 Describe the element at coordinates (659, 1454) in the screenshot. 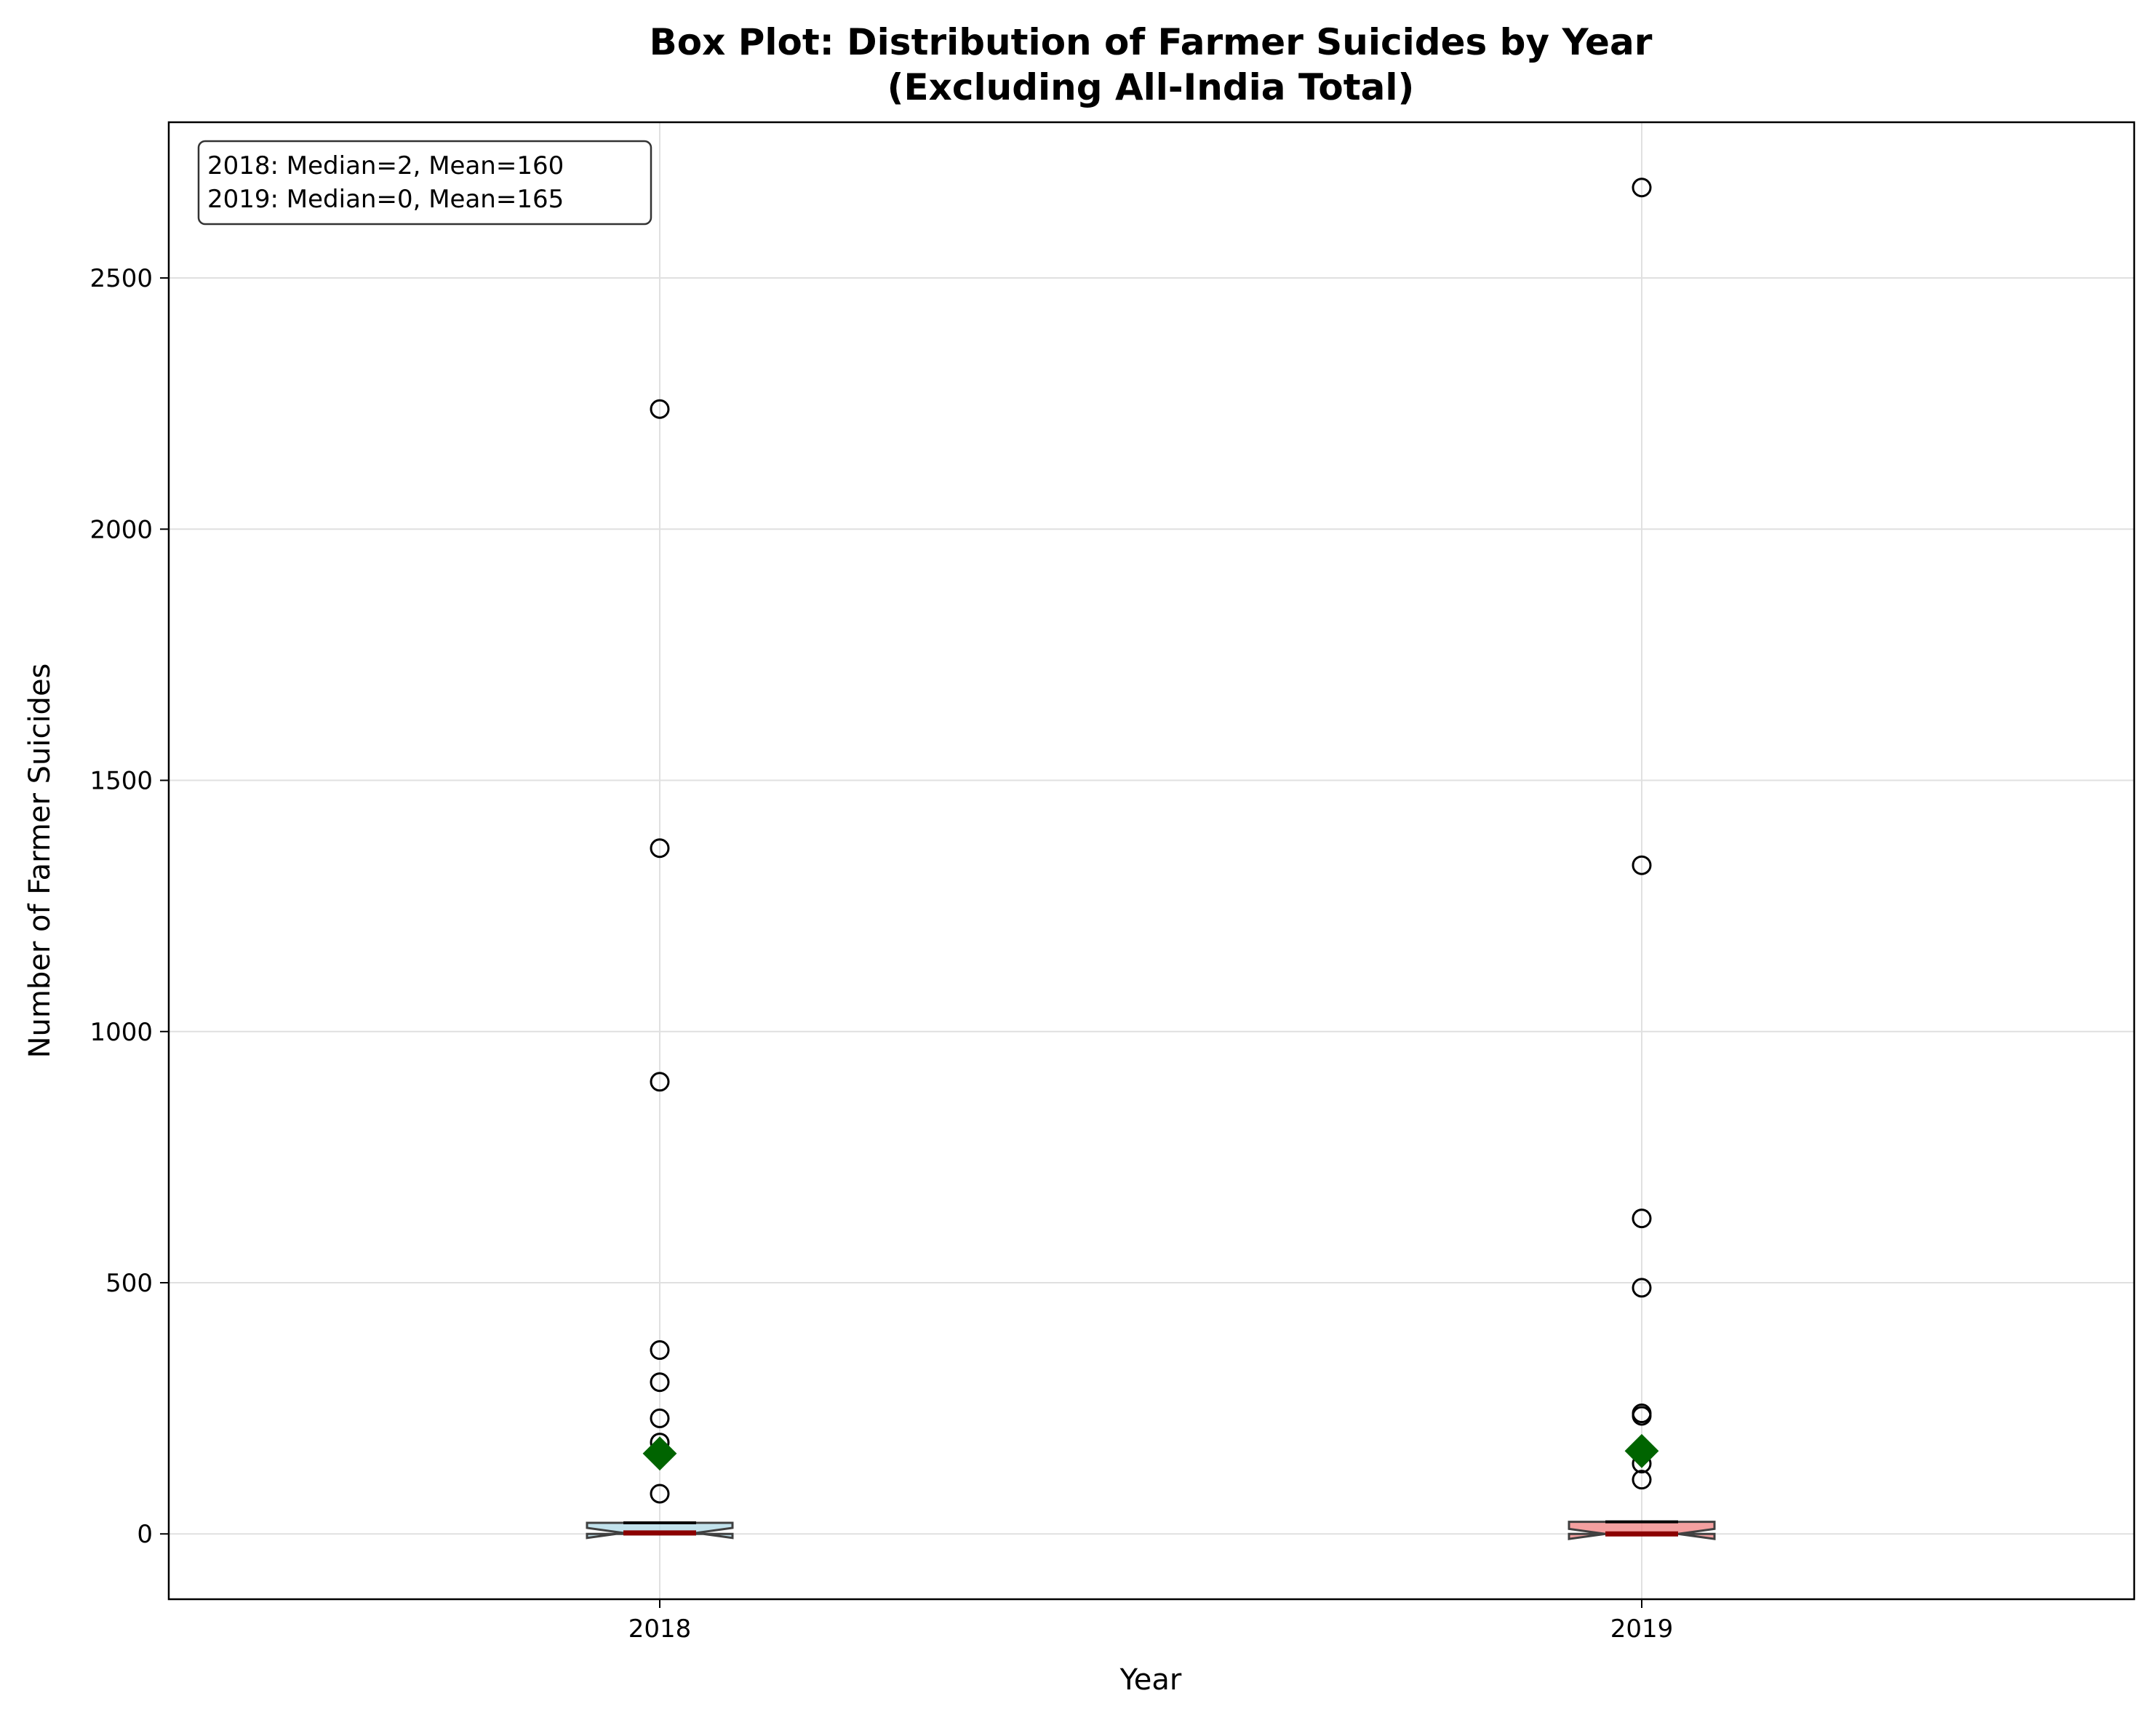

I see `mean-marker-2018` at that location.